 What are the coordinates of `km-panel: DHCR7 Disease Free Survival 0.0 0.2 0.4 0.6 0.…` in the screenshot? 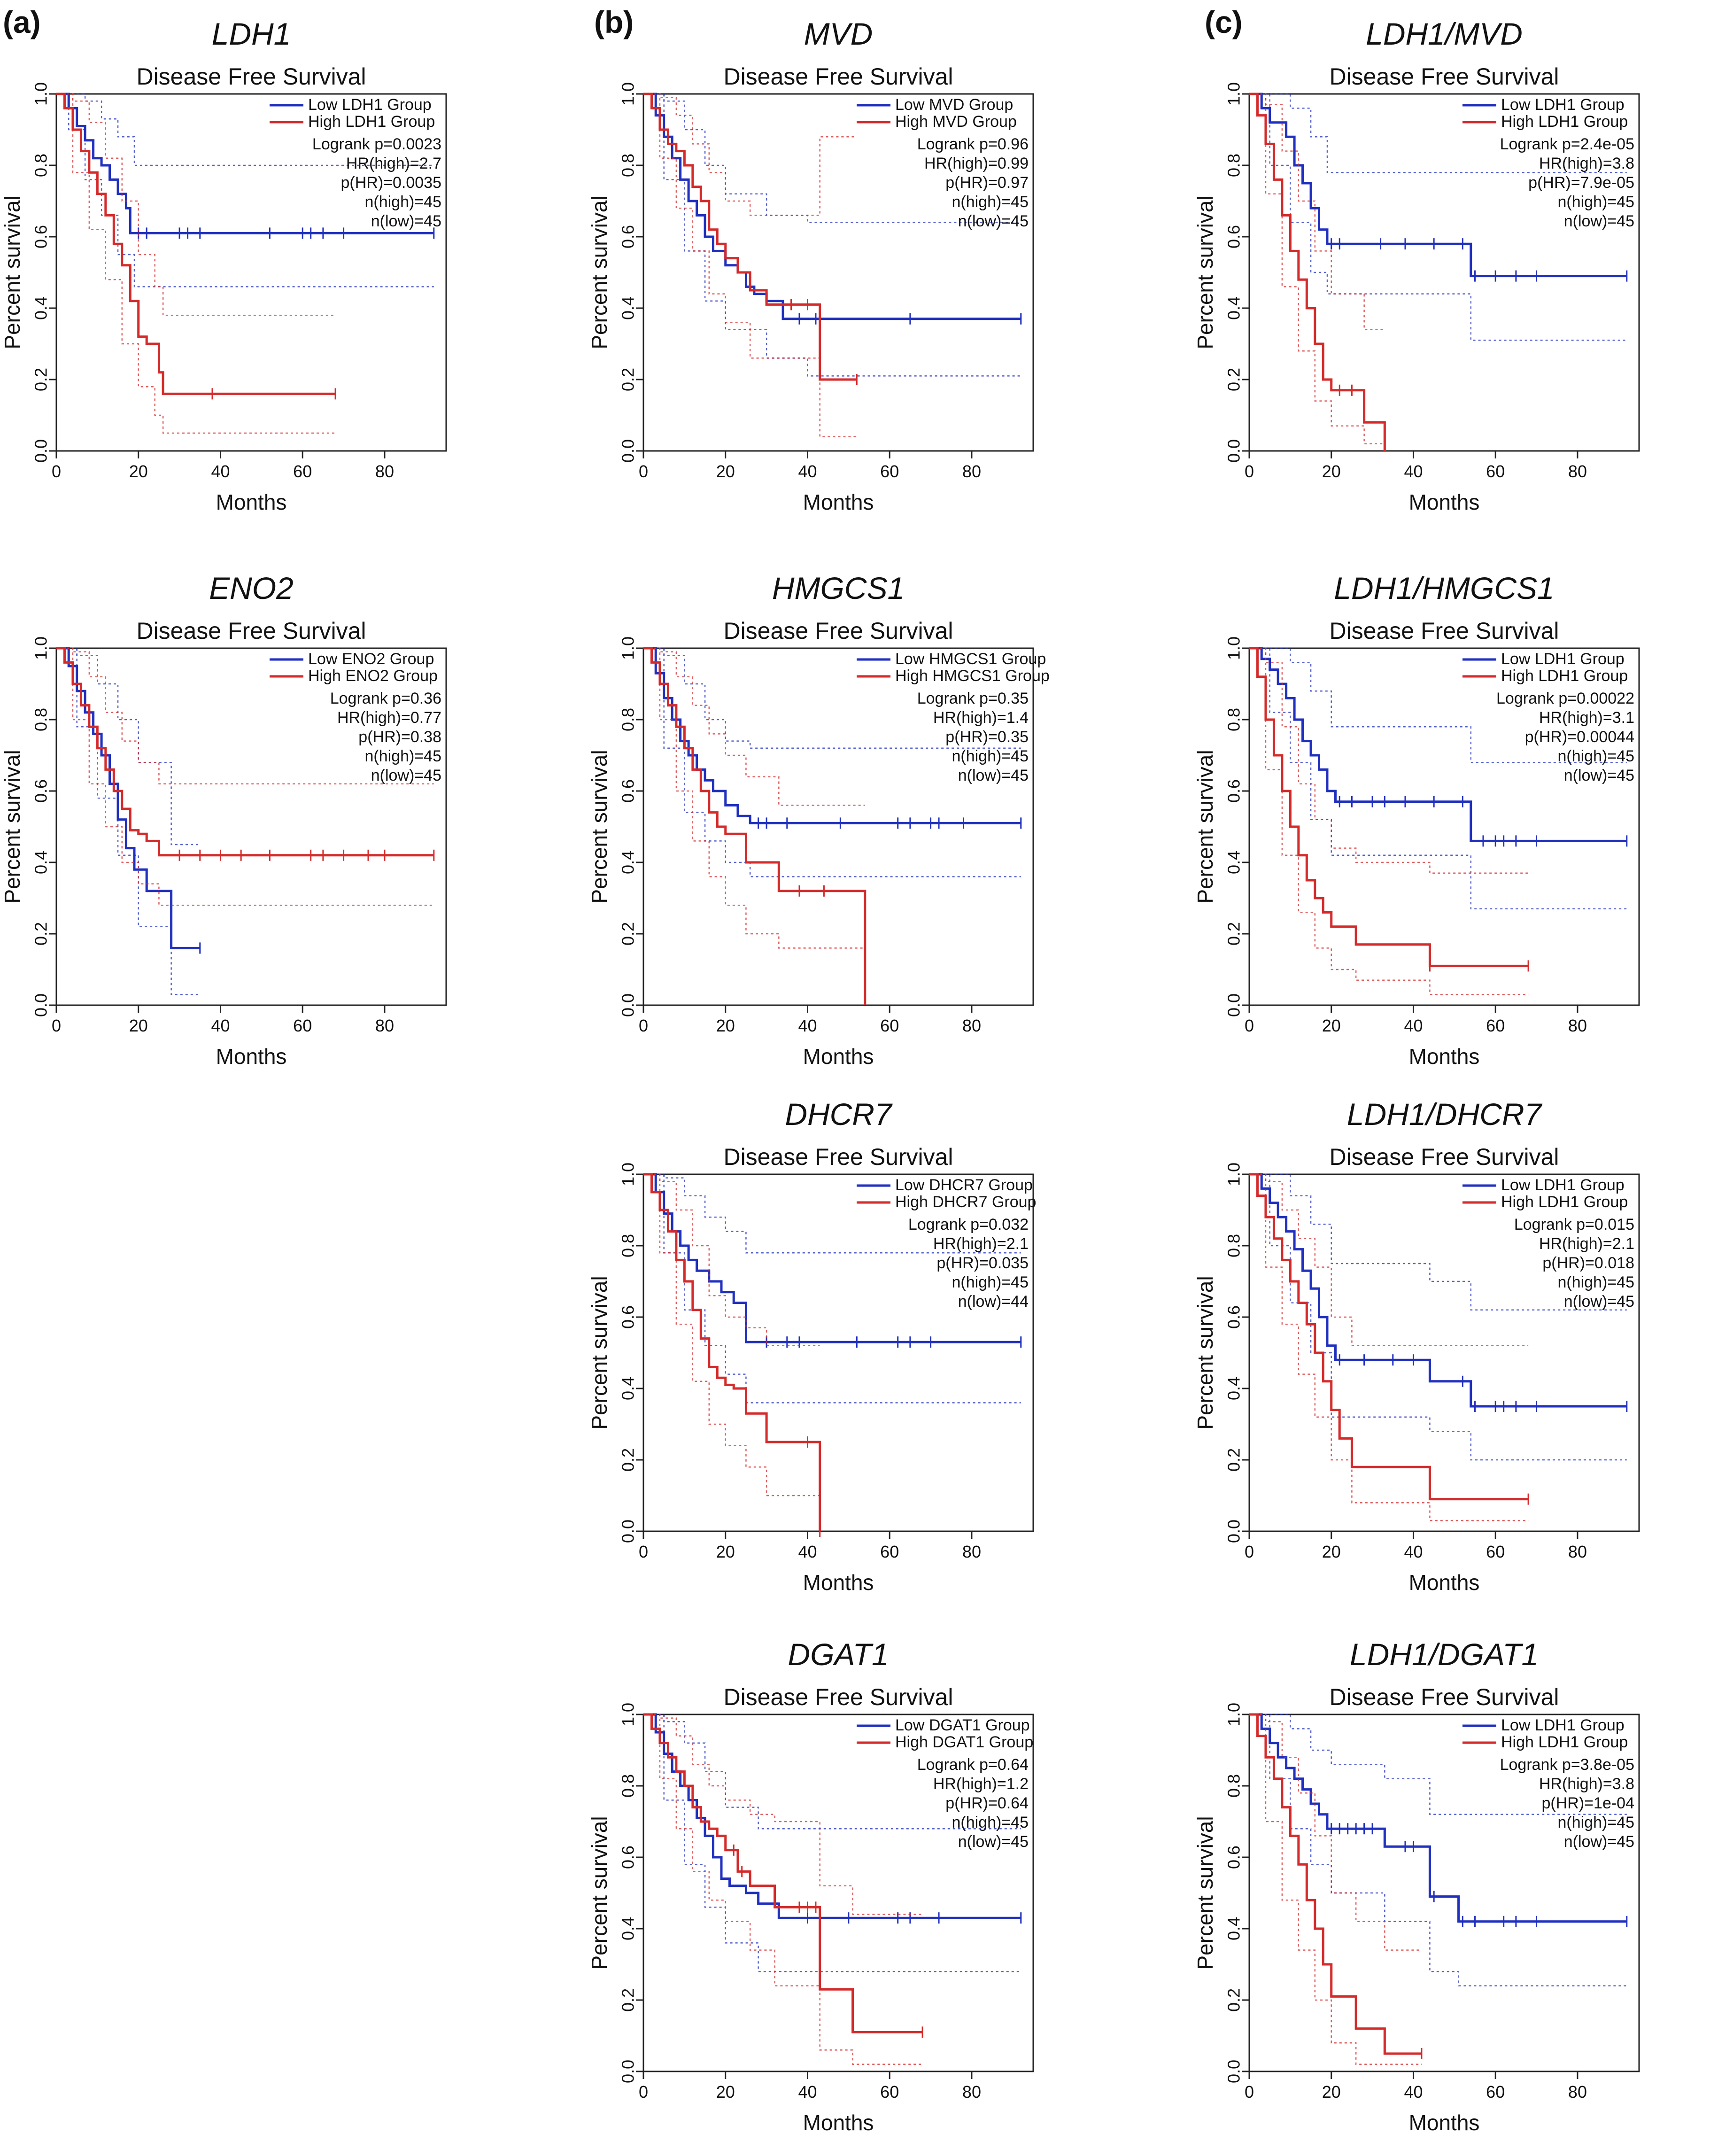 It's located at (811, 1346).